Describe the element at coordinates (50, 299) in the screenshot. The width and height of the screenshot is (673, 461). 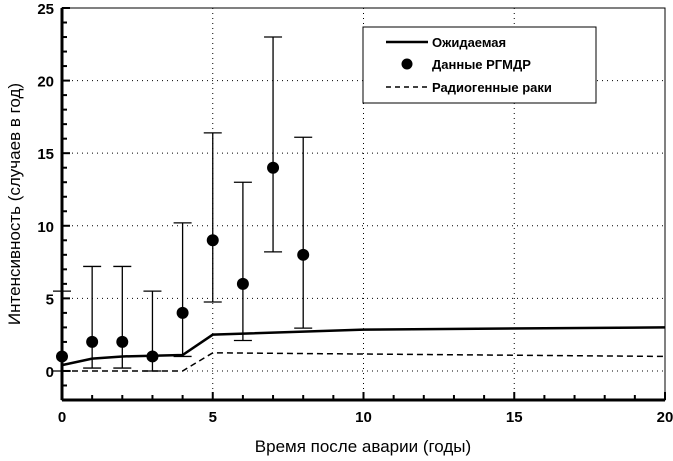
I see `y-tick-label: 5` at that location.